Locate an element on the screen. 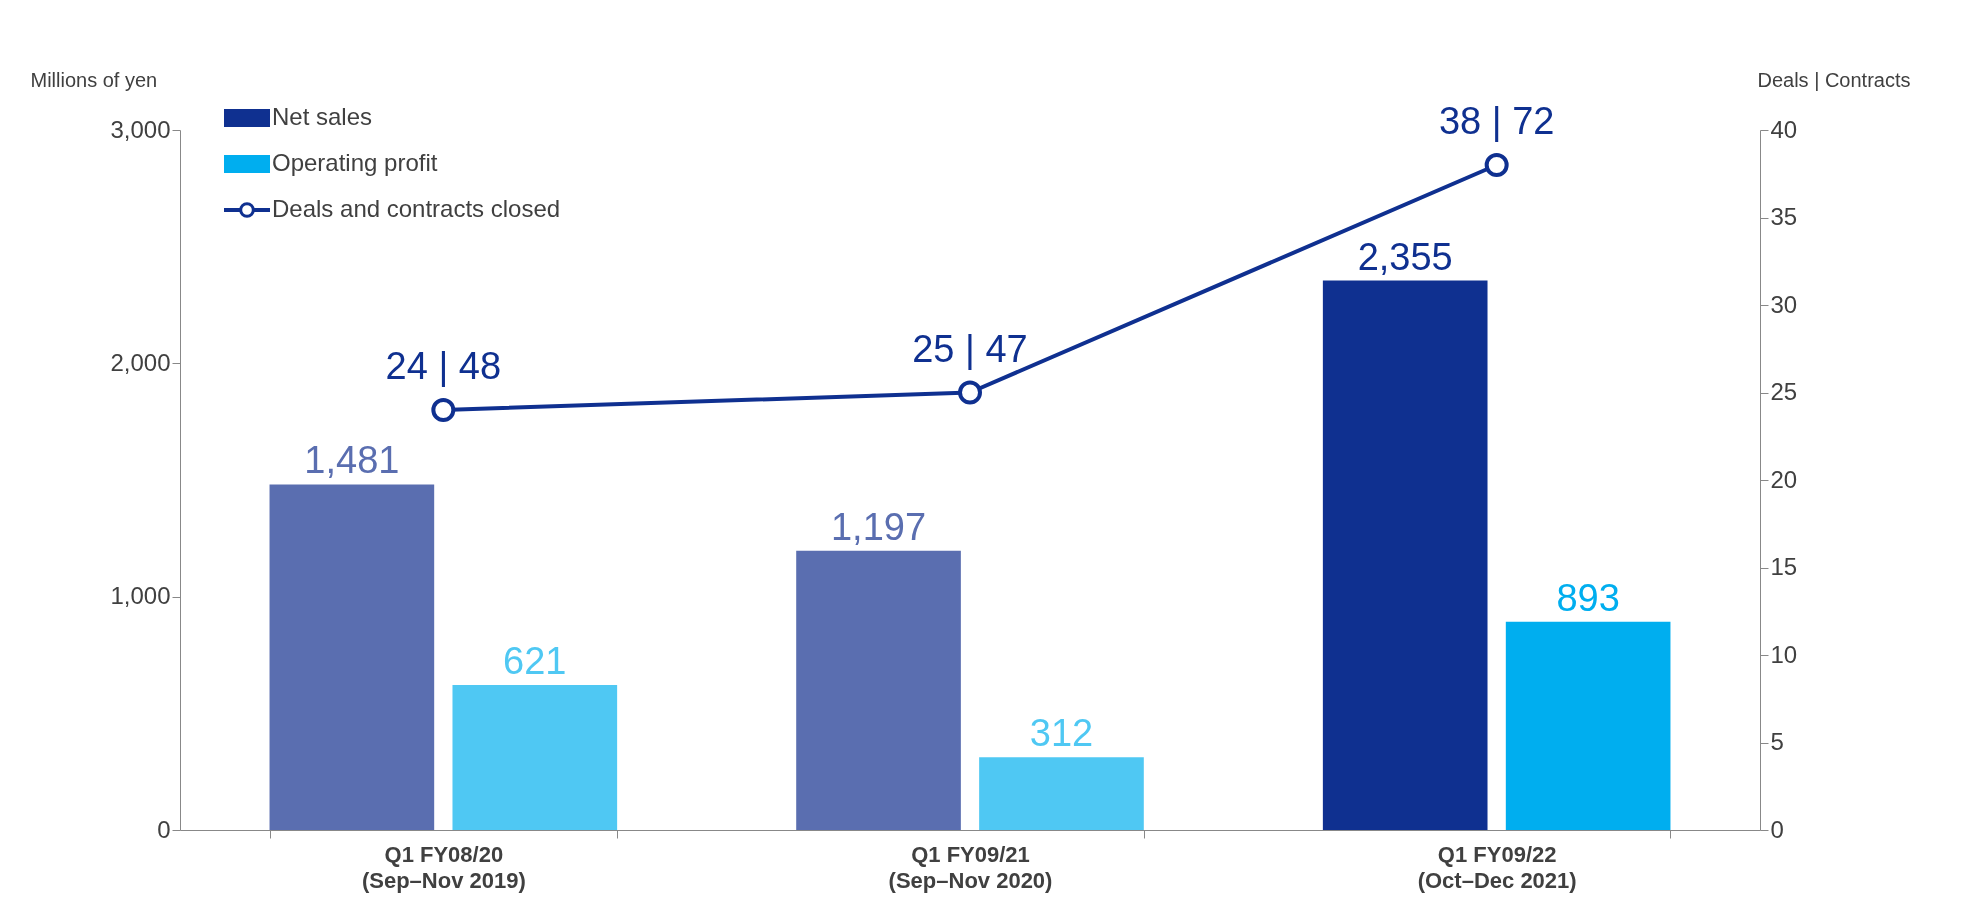 The height and width of the screenshot is (900, 1964). y2-tick-label: 40 is located at coordinates (1784, 129).